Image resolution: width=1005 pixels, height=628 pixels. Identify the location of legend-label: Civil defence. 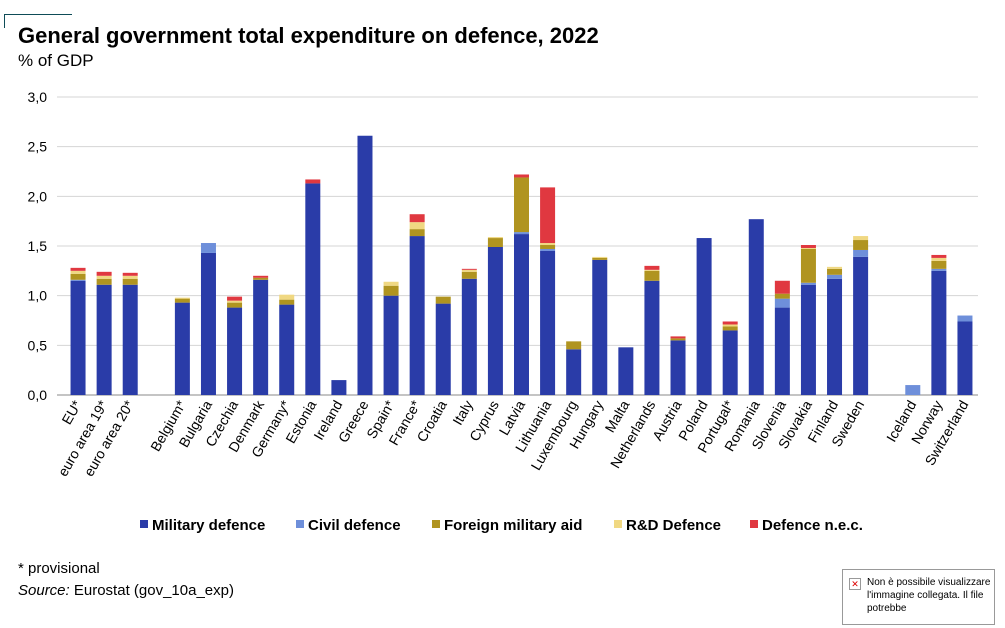
(354, 525).